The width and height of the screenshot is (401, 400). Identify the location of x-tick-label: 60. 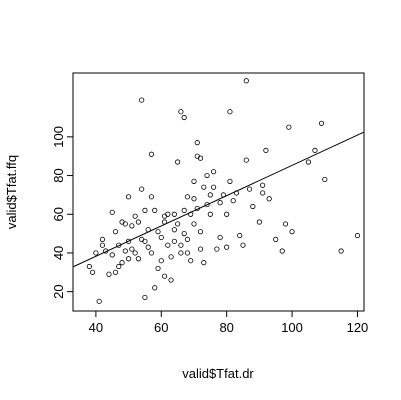
(161, 327).